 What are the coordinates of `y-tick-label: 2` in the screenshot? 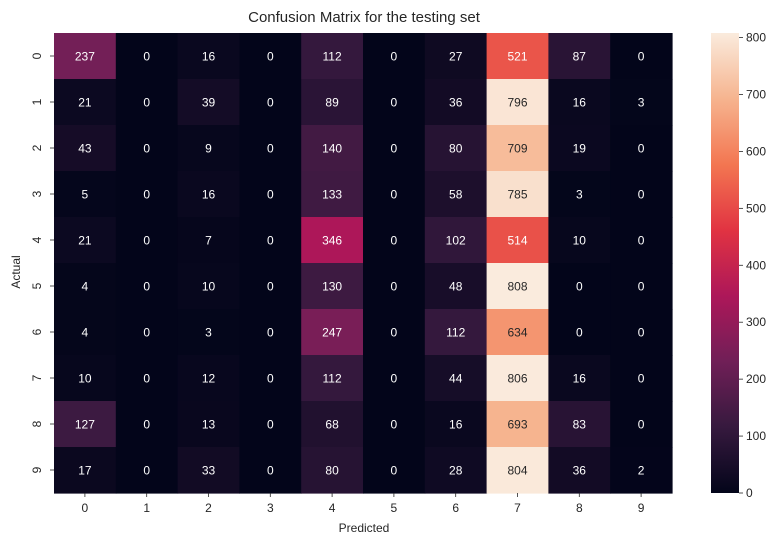 It's located at (37, 147).